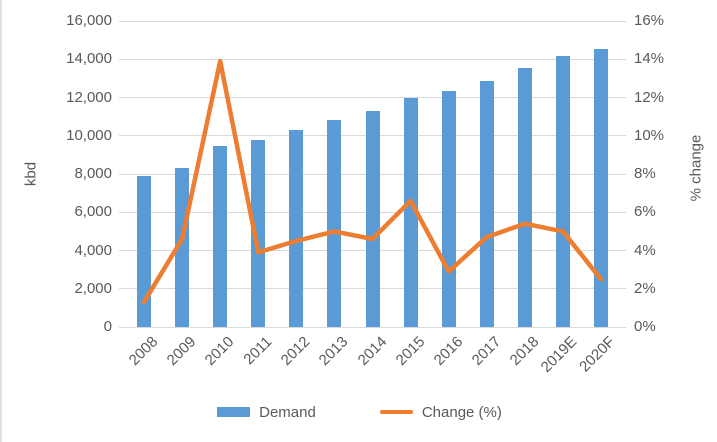 This screenshot has width=717, height=442. I want to click on right-tick-label: 14%, so click(649, 59).